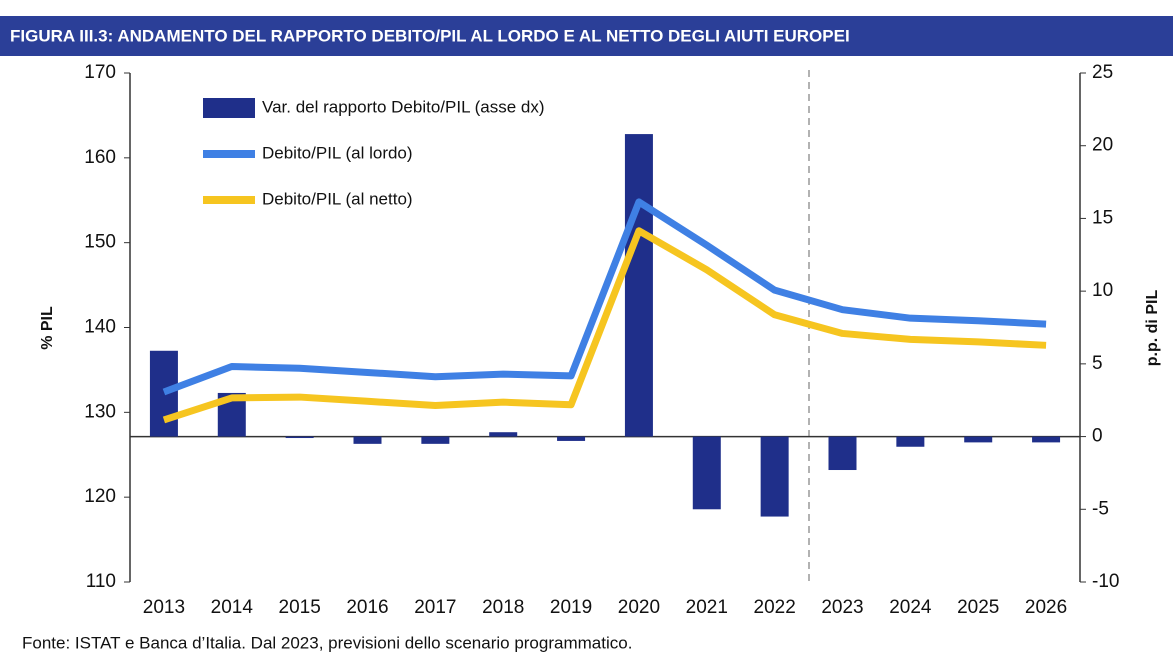 This screenshot has height=655, width=1173. What do you see at coordinates (229, 108) in the screenshot?
I see `legend-swatch` at bounding box center [229, 108].